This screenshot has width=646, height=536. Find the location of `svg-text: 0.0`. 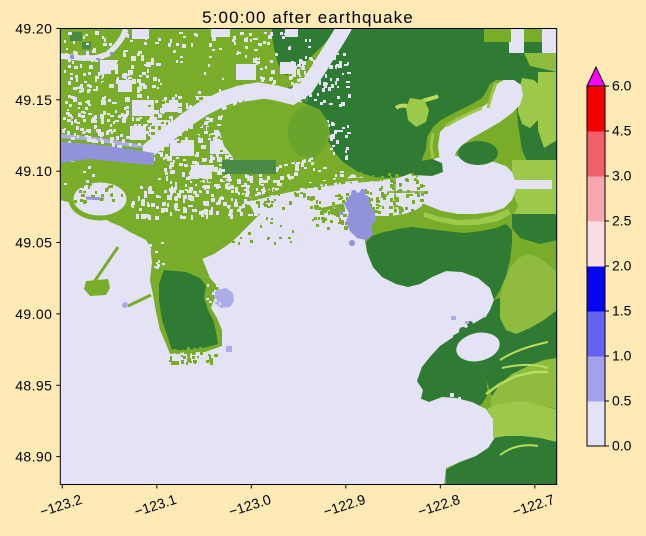

svg-text: 0.0 is located at coordinates (622, 446).